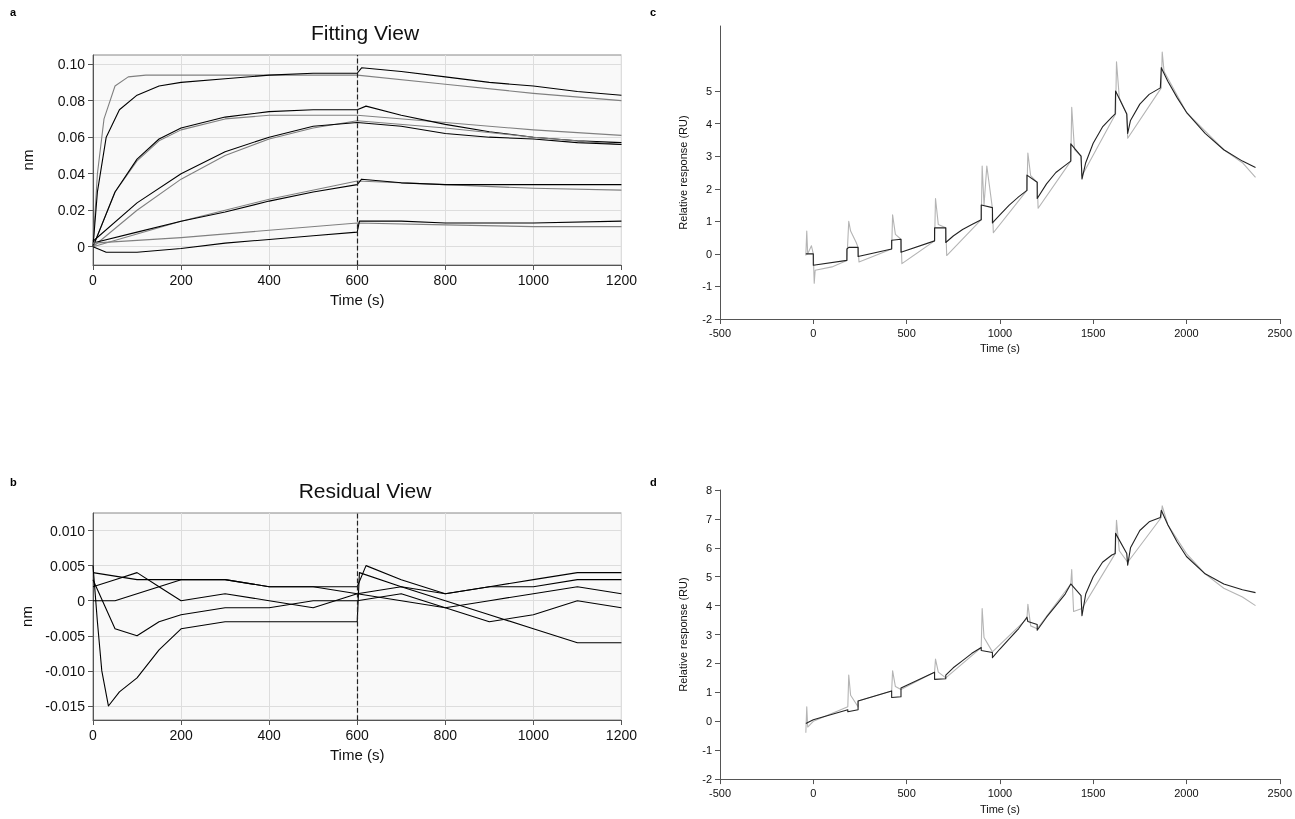 Image resolution: width=1295 pixels, height=819 pixels. I want to click on y-tick-label: -0.005, so click(65, 635).